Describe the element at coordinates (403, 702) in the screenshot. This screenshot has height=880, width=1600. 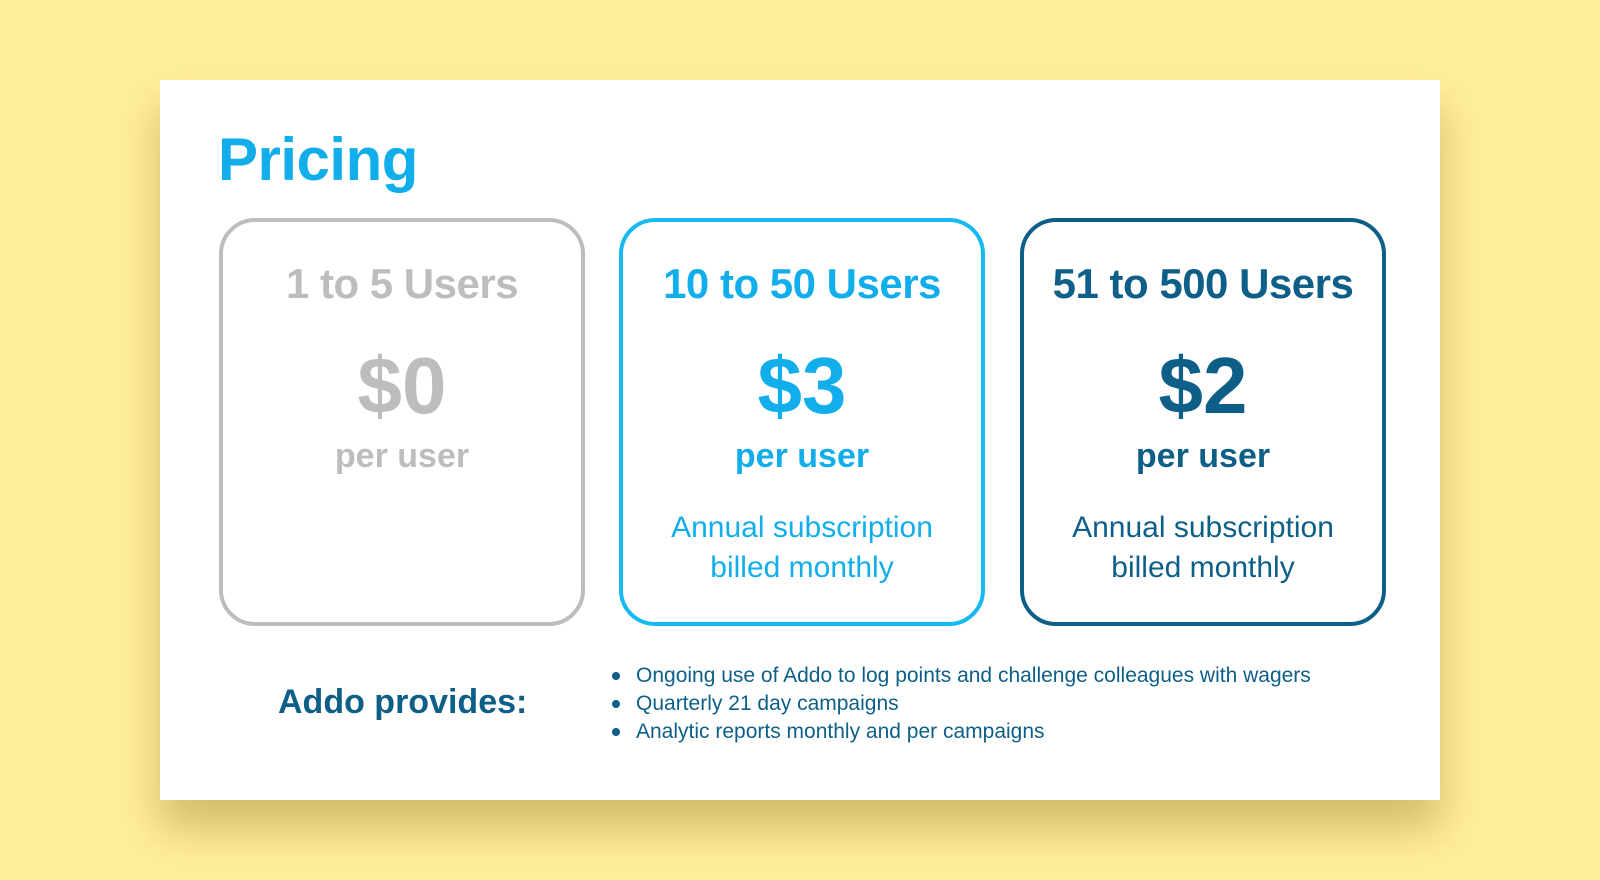
I see `provides-label: Addo provides:` at that location.